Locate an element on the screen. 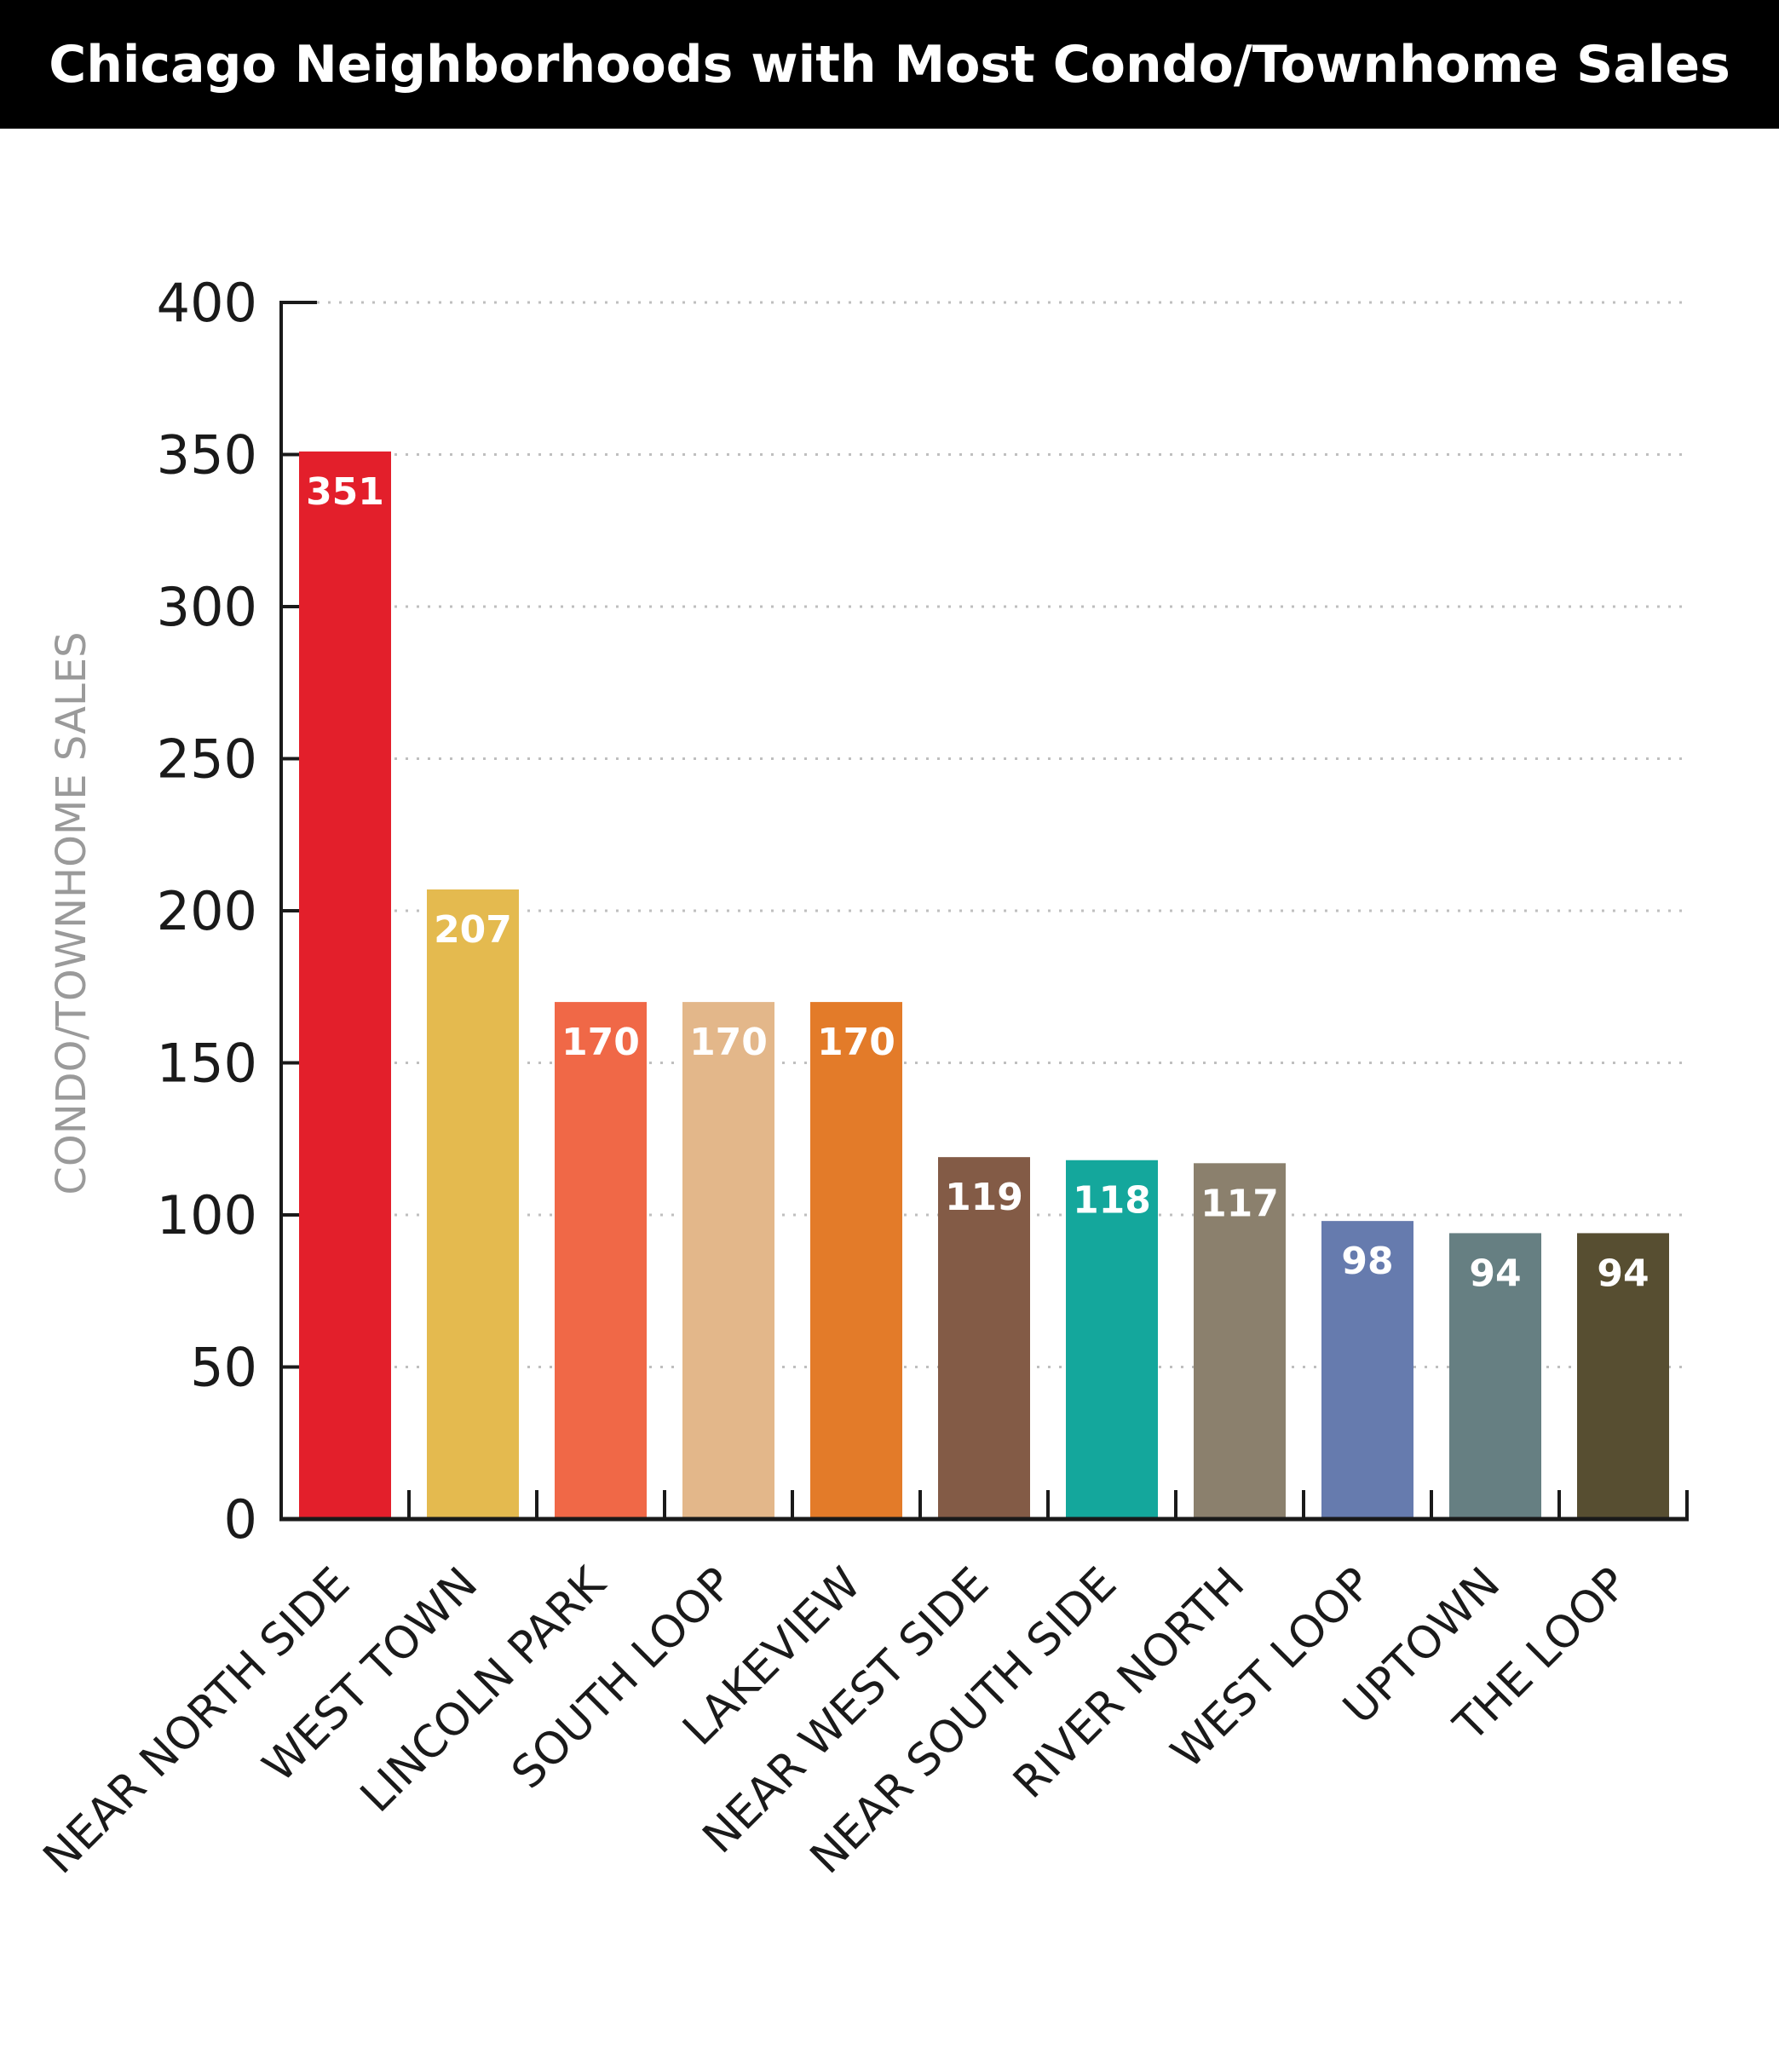 Image resolution: width=1779 pixels, height=2072 pixels. bar-value-label: 119 is located at coordinates (984, 1197).